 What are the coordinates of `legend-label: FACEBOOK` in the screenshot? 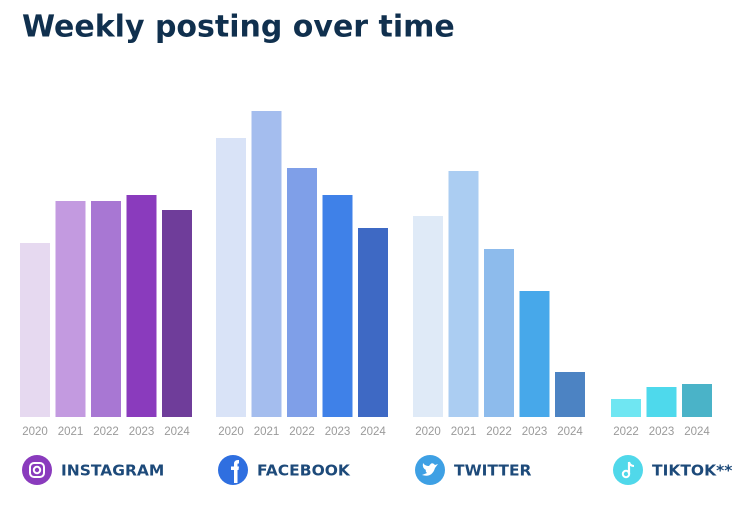 It's located at (304, 471).